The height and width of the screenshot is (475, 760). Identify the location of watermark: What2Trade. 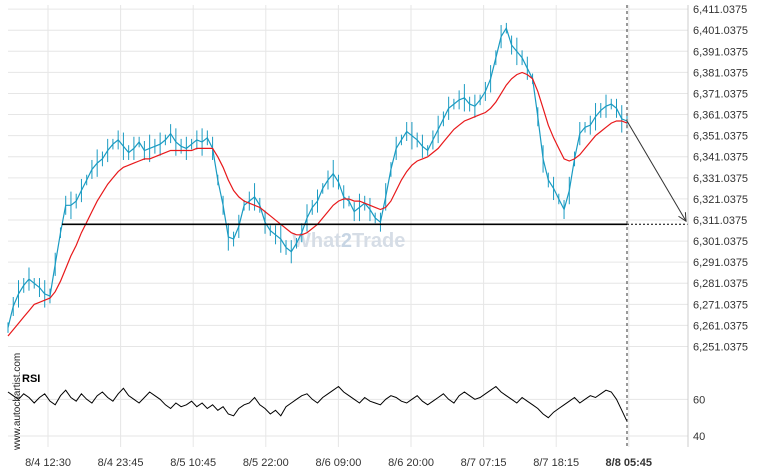
(348, 241).